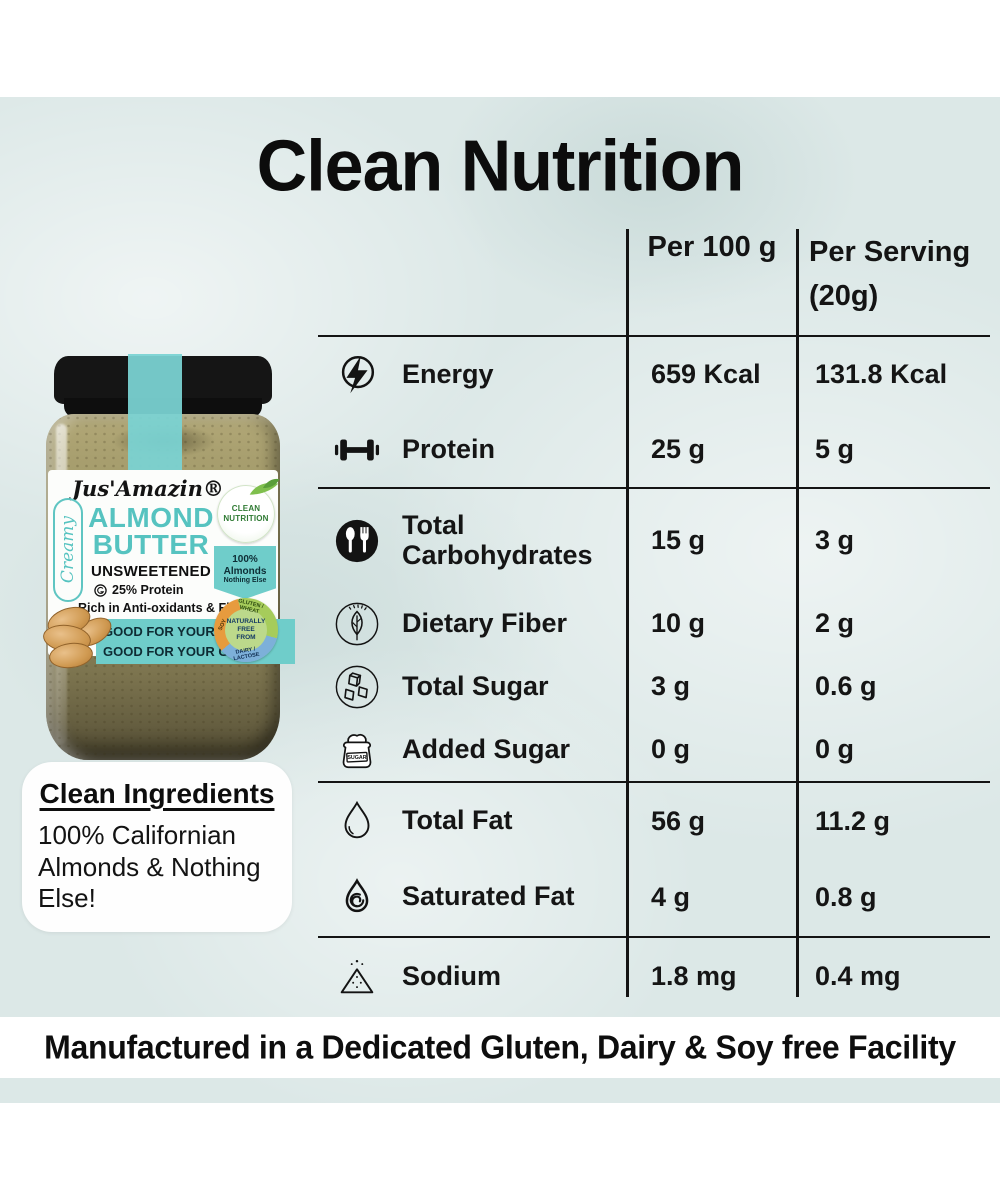 This screenshot has width=1000, height=1200. I want to click on protein-claim-text: 25% Protein, so click(148, 590).